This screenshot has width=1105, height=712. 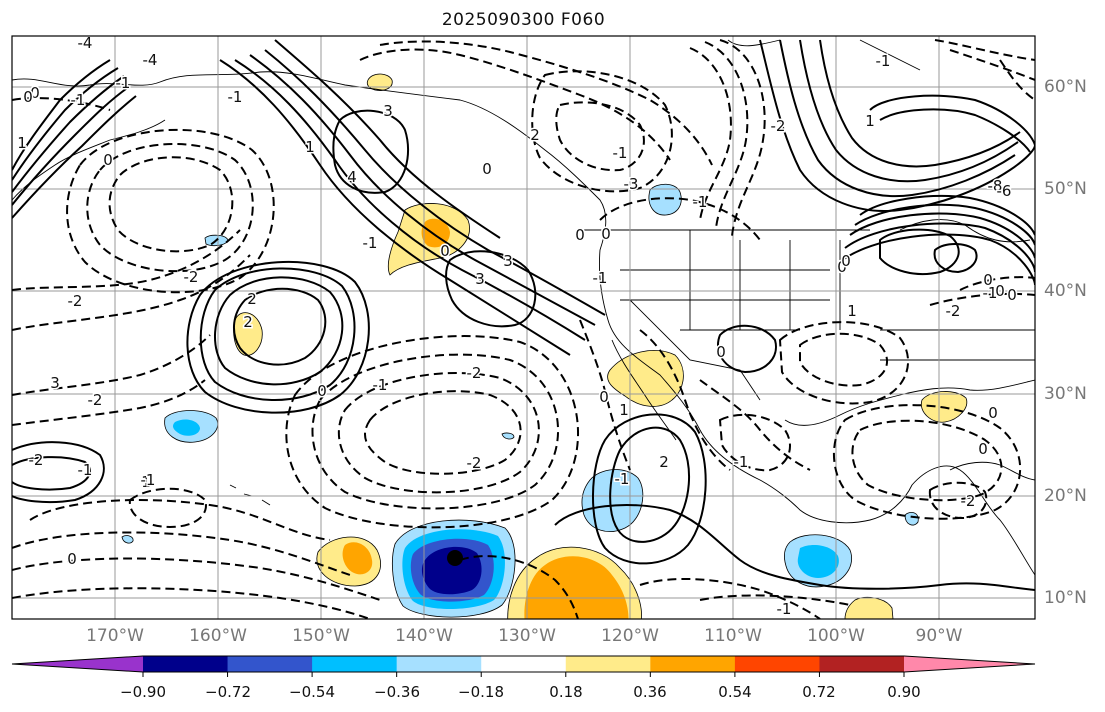 What do you see at coordinates (481, 692) in the screenshot?
I see `colorbar-tick-label: −0.18` at bounding box center [481, 692].